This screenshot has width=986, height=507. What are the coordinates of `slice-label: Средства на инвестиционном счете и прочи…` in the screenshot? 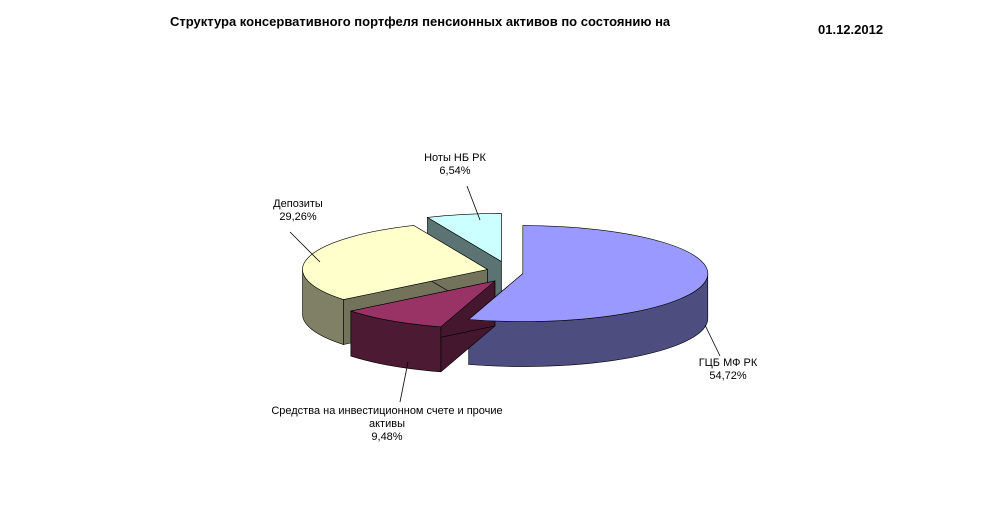 It's located at (387, 424).